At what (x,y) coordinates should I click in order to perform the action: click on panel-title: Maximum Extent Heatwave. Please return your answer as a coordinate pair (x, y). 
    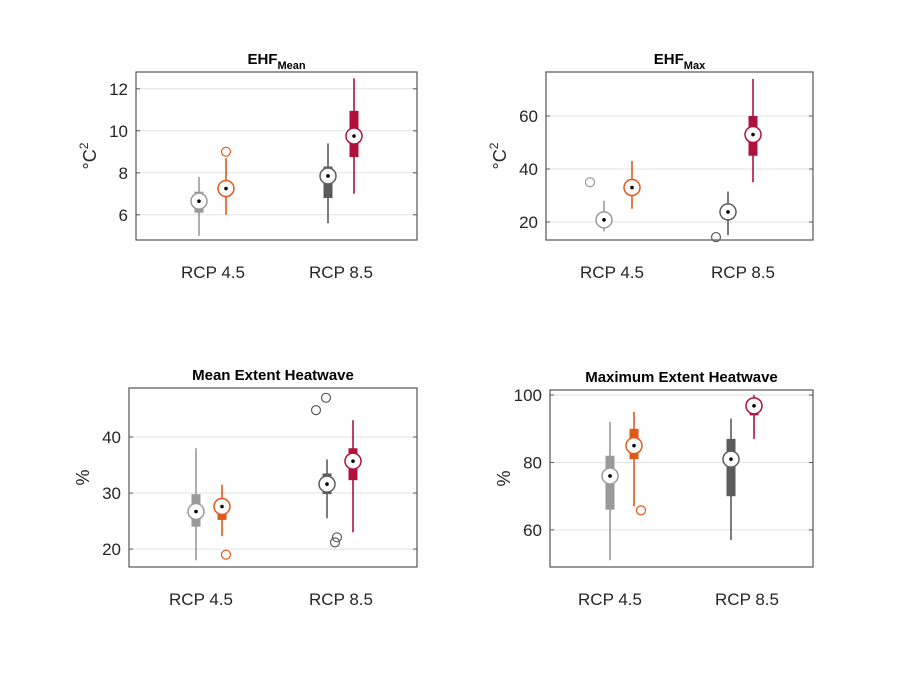
    Looking at the image, I should click on (681, 377).